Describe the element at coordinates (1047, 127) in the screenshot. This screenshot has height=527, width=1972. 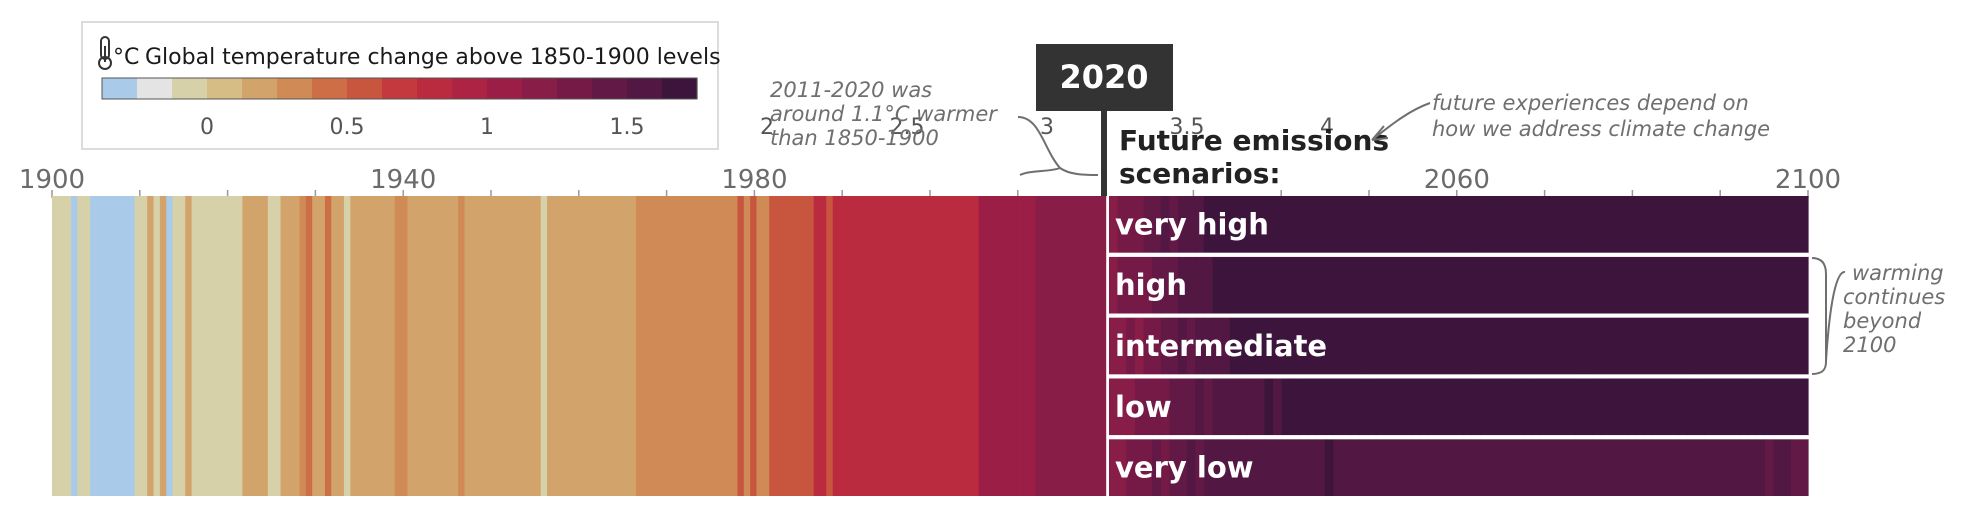
I see `legend-tick-label: 3` at that location.